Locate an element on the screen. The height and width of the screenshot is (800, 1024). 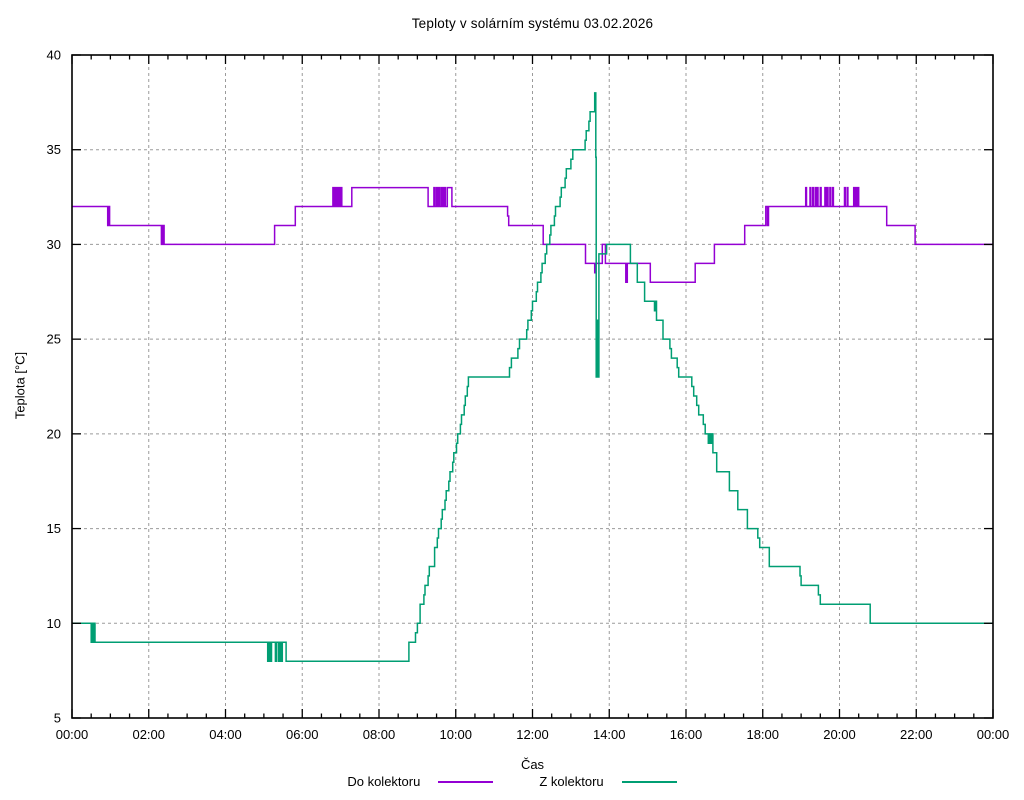
legend-item-do-kolektoru: Do kolektoru is located at coordinates (420, 781).